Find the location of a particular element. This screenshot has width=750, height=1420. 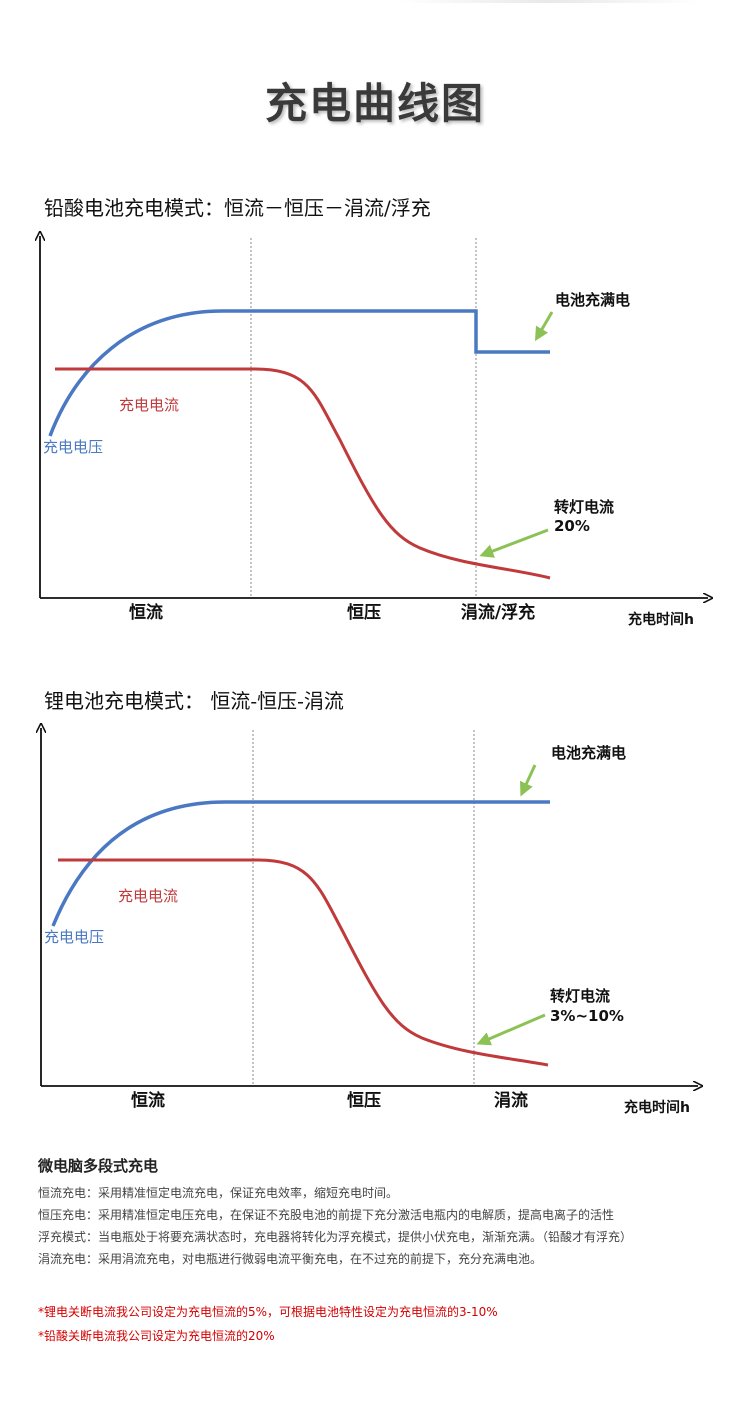

lithium-chart-title: 锂电池充电模式： 恒流-恒压-涓流 is located at coordinates (194, 701).